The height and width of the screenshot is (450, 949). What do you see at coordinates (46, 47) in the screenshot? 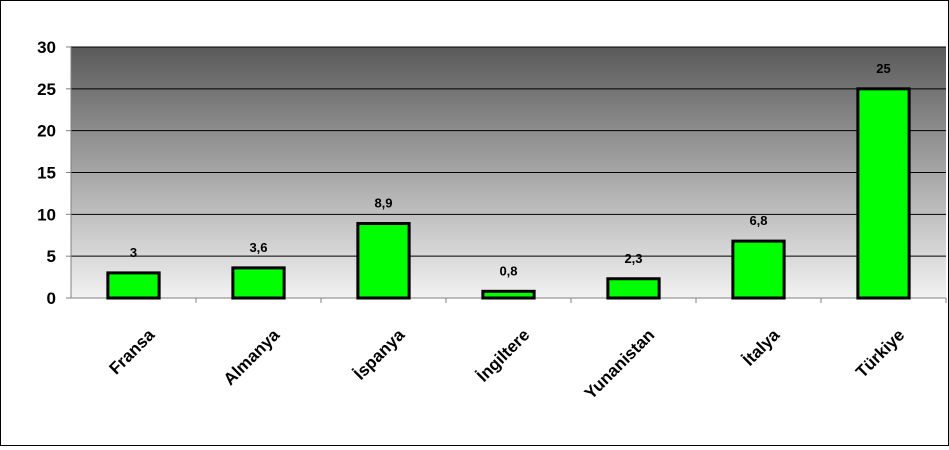
I see `y-tick-label: 30` at bounding box center [46, 47].